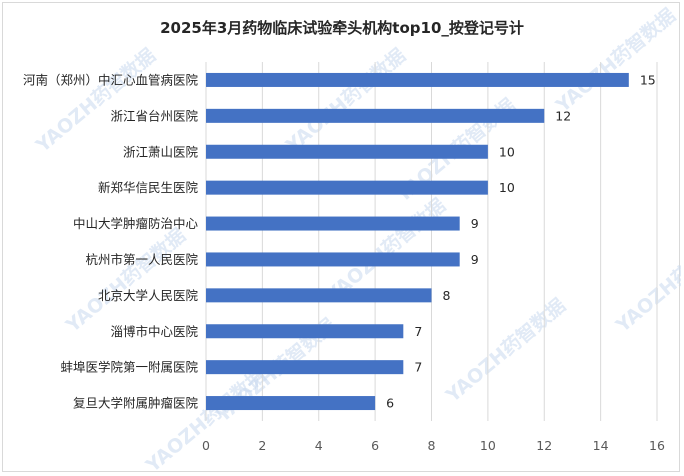 The height and width of the screenshot is (476, 684). What do you see at coordinates (136, 223) in the screenshot?
I see `category-label: 中山大学肿瘤防治中心` at bounding box center [136, 223].